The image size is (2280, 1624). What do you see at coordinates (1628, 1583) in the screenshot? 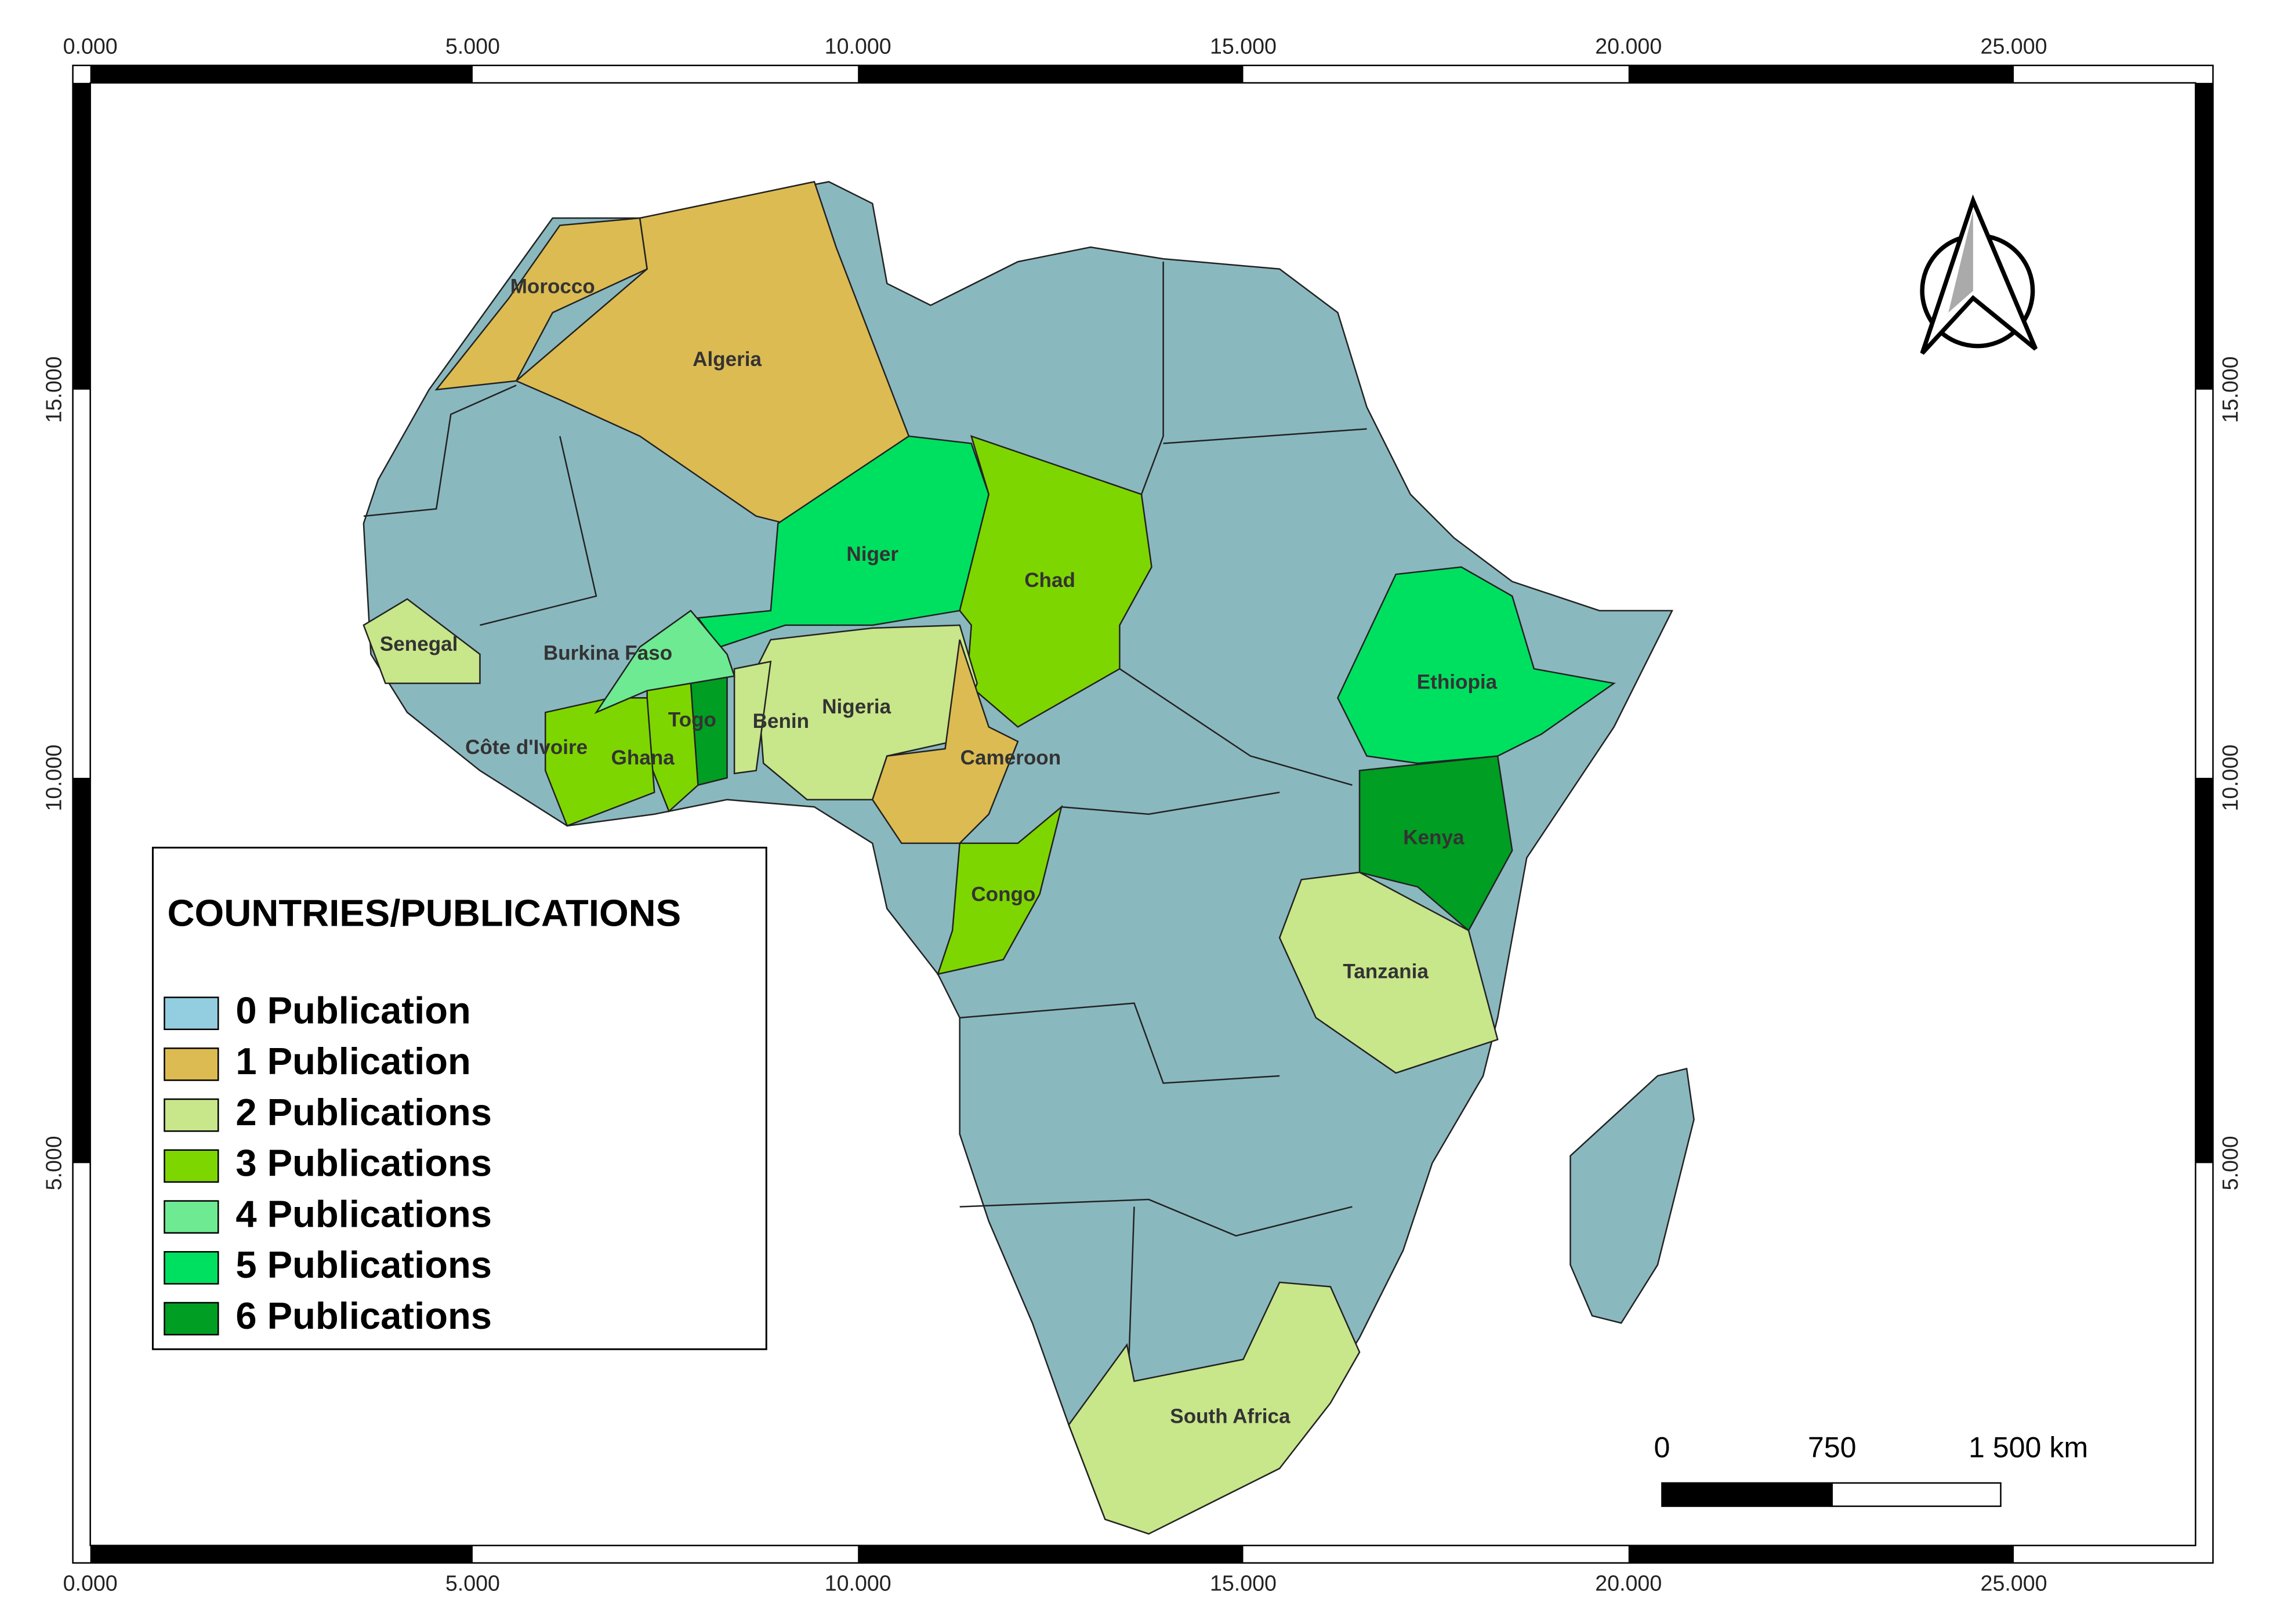
I see `bottom-tick-label: 20.000` at bounding box center [1628, 1583].